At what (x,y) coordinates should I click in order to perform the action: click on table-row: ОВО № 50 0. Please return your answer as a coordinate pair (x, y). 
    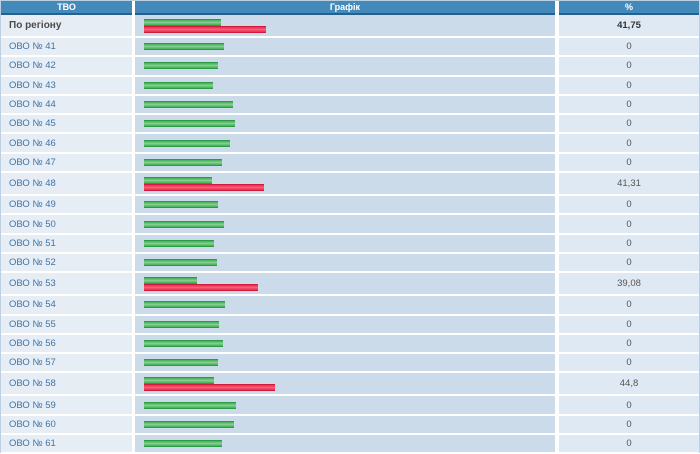
    Looking at the image, I should click on (350, 225).